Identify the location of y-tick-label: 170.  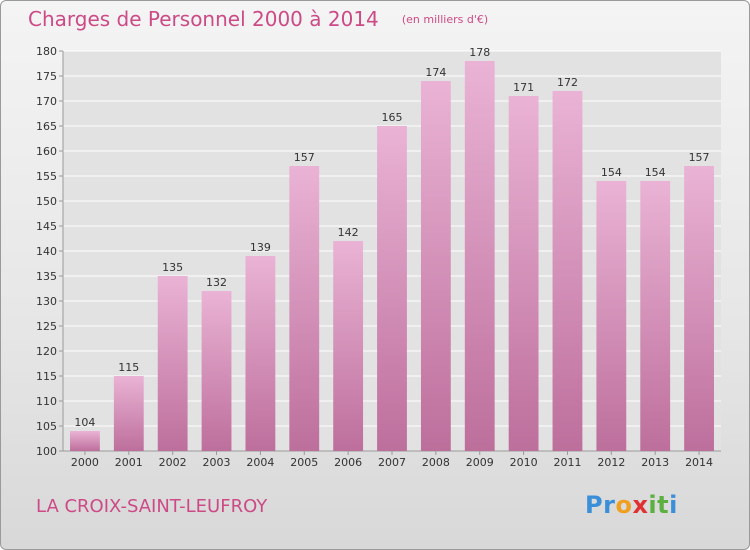
(46, 101).